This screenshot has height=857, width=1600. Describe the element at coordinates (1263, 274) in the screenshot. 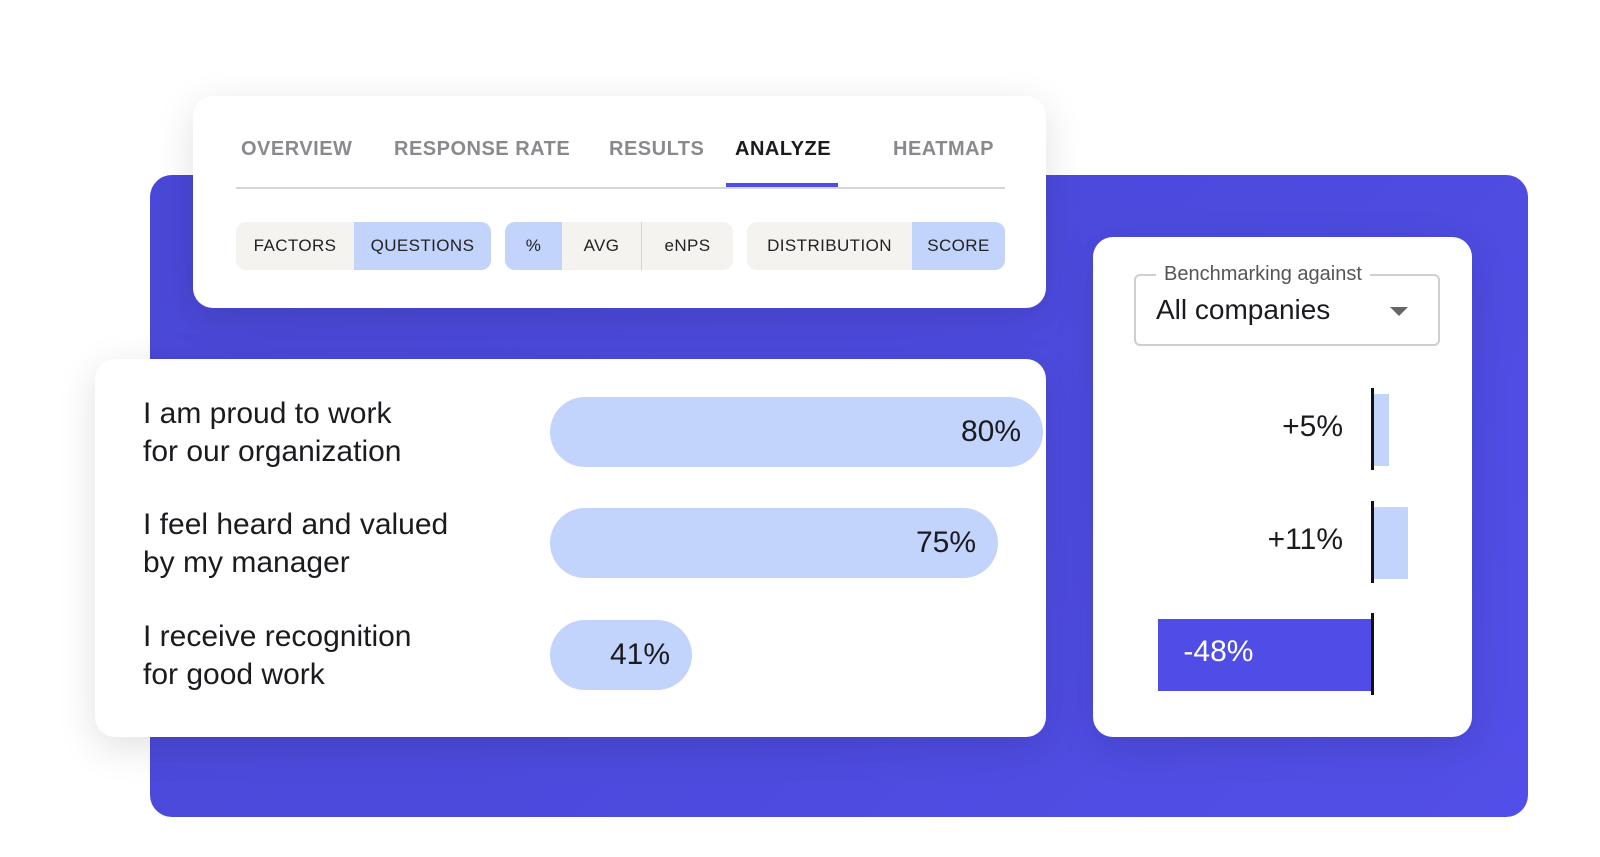

I see `benchmark-legend: Benchmarking against` at that location.